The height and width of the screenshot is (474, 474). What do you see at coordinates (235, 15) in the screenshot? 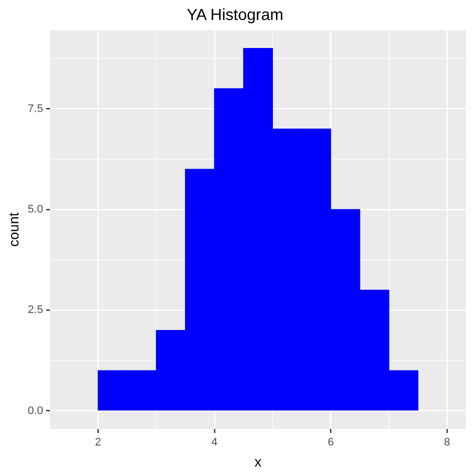
I see `chart-title: YA Histogram` at bounding box center [235, 15].